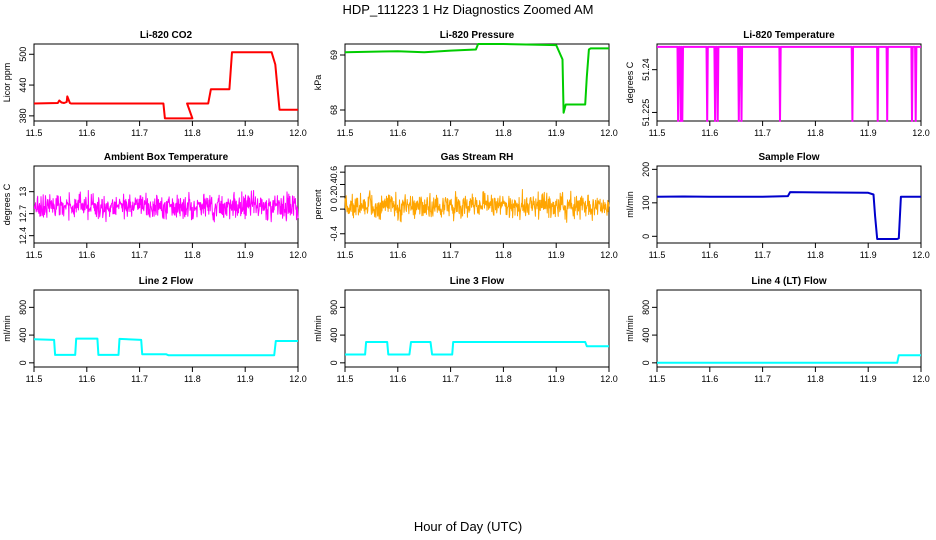 The image size is (936, 540). What do you see at coordinates (166, 157) in the screenshot?
I see `panel-title: Ambient Box Temperature` at bounding box center [166, 157].